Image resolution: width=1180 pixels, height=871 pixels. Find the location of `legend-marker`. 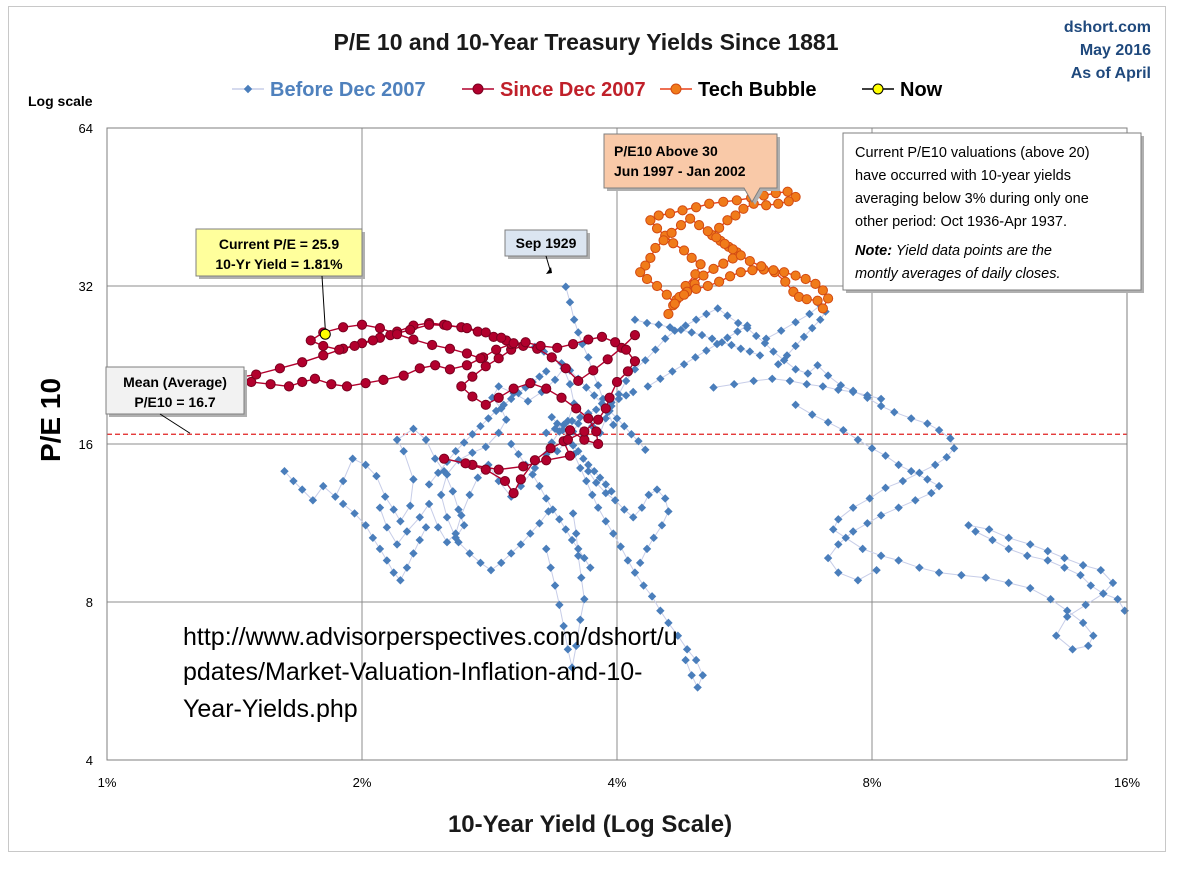

legend-marker is located at coordinates (676, 89).